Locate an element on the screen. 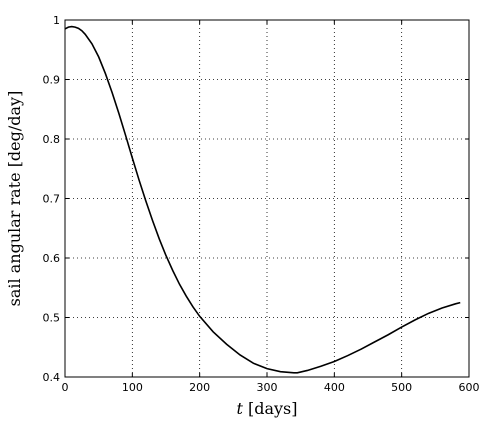 This screenshot has height=422, width=492. x-tick-label: 300 is located at coordinates (267, 387).